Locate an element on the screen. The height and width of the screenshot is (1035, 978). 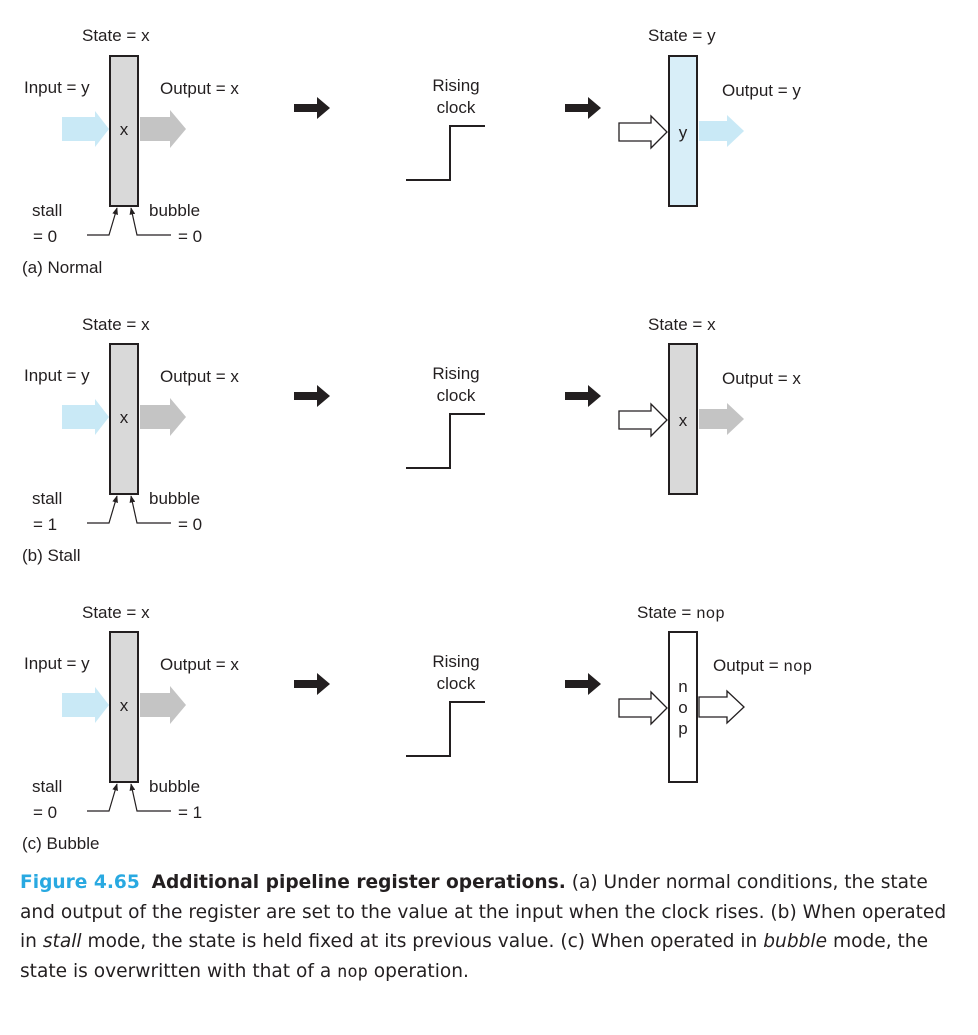
after-output-label: Output = y is located at coordinates (761, 90).